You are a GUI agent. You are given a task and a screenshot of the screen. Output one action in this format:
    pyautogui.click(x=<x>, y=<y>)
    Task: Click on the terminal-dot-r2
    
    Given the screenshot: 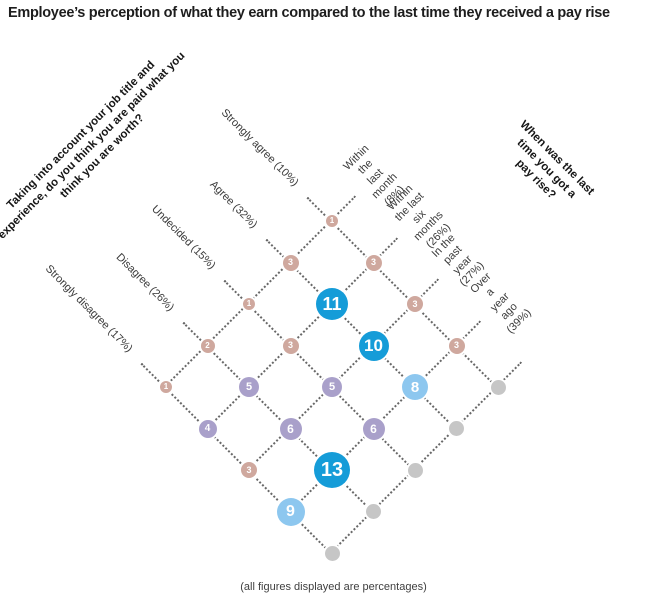 What is the action you would take?
    pyautogui.click(x=415, y=470)
    